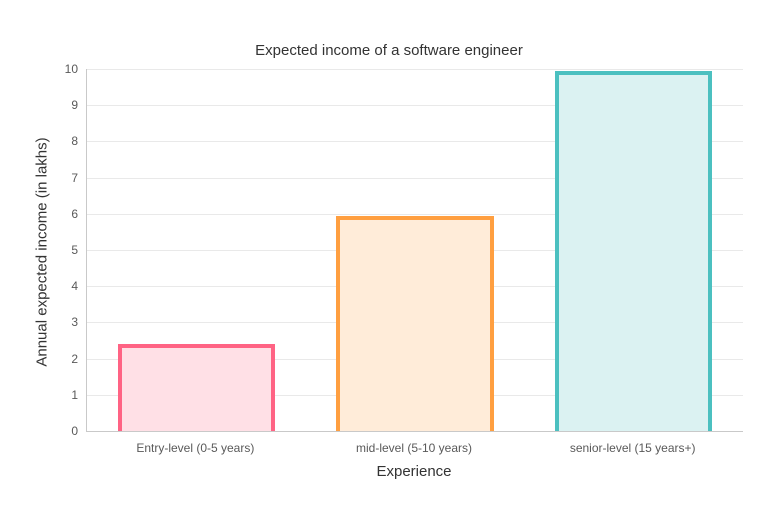  What do you see at coordinates (389, 50) in the screenshot?
I see `chart-title: Expected income of a software engineer` at bounding box center [389, 50].